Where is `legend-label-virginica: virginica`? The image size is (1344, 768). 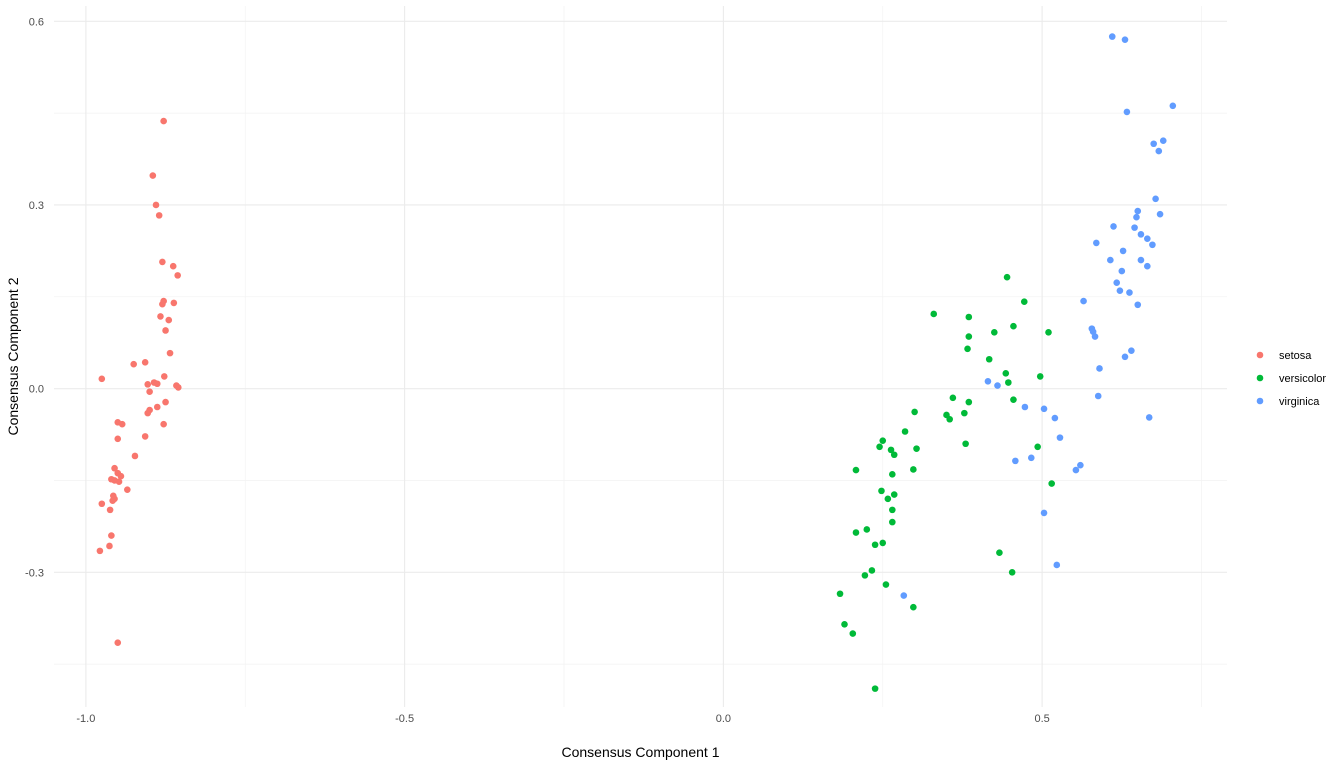
legend-label-virginica: virginica is located at coordinates (1299, 402).